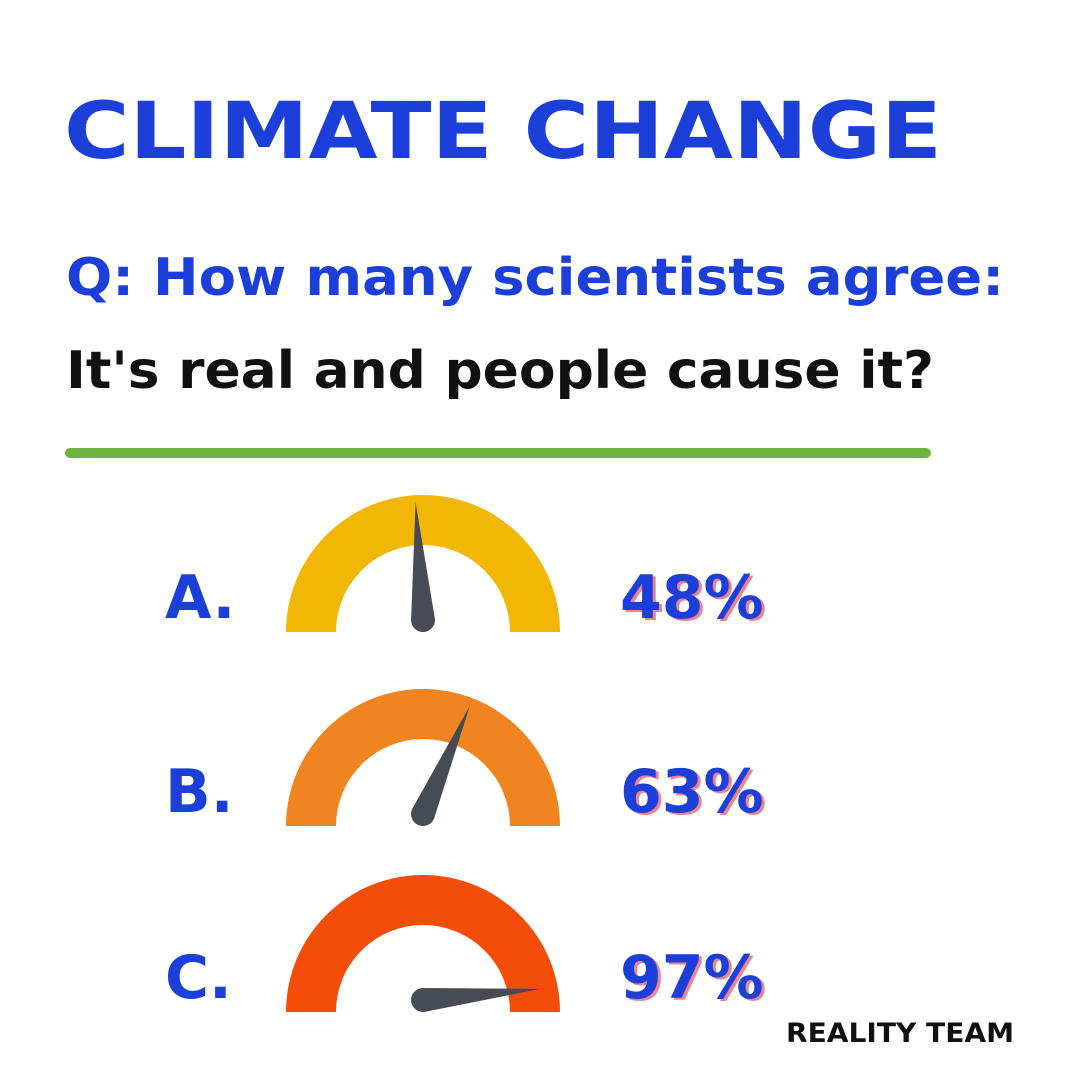 Image resolution: width=1080 pixels, height=1080 pixels. I want to click on logo: REALITY TEAM, so click(900, 1033).